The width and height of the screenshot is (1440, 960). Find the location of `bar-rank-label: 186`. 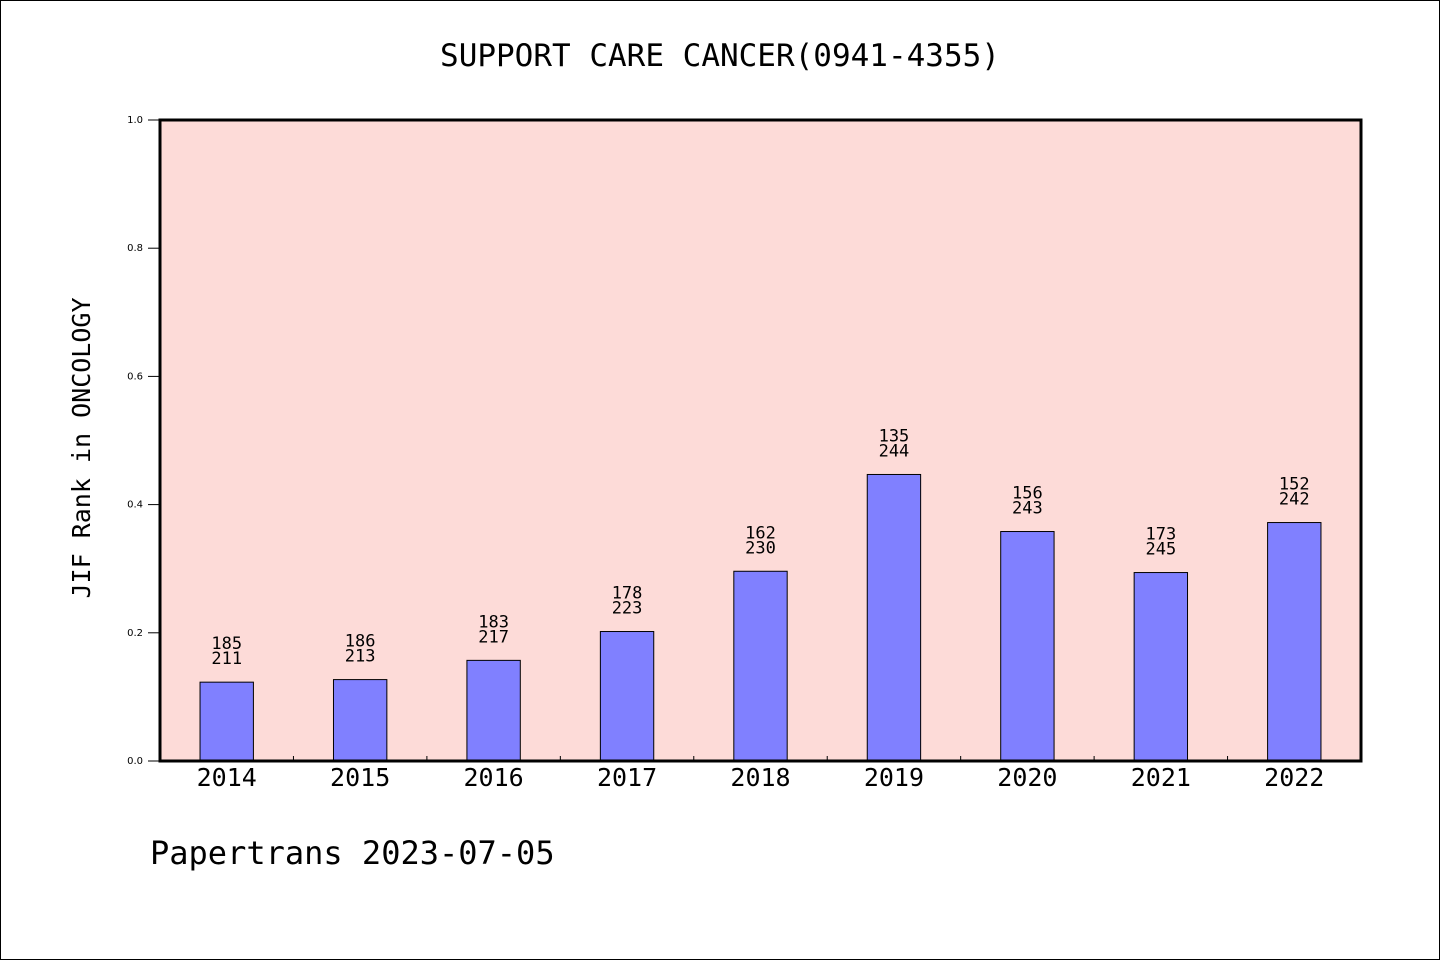

bar-rank-label: 186 is located at coordinates (360, 642).